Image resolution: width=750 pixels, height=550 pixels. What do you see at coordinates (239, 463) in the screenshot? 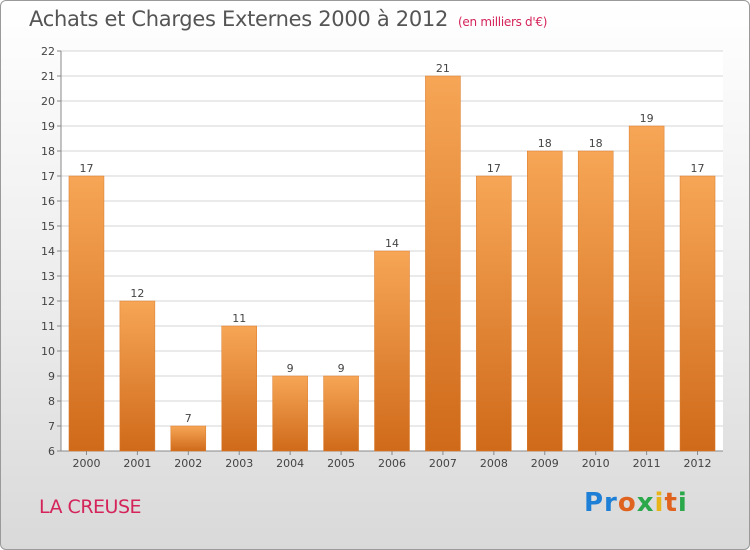
I see `x-tick-label: 2003` at bounding box center [239, 463].